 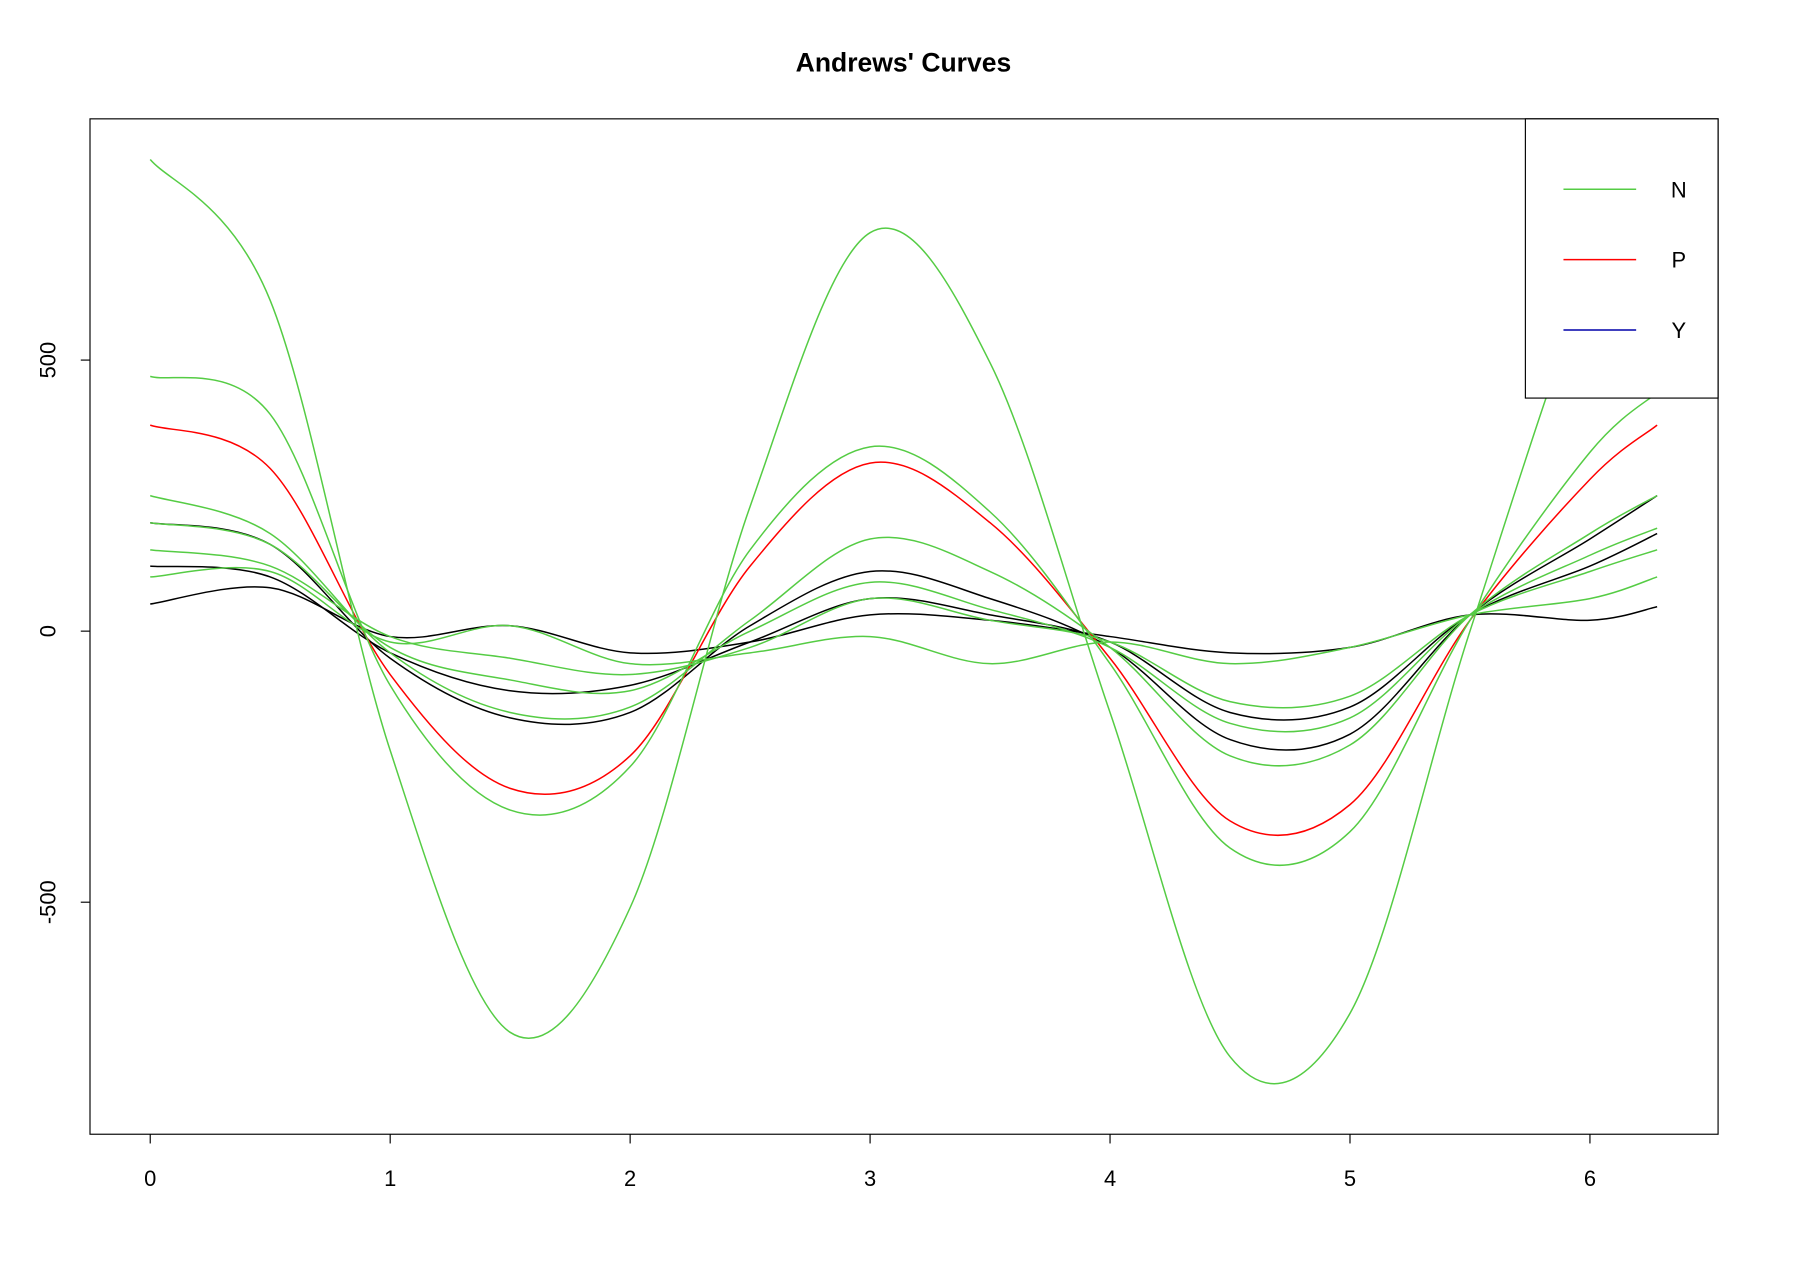 What do you see at coordinates (390, 1178) in the screenshot?
I see `x-tick-label: 1` at bounding box center [390, 1178].